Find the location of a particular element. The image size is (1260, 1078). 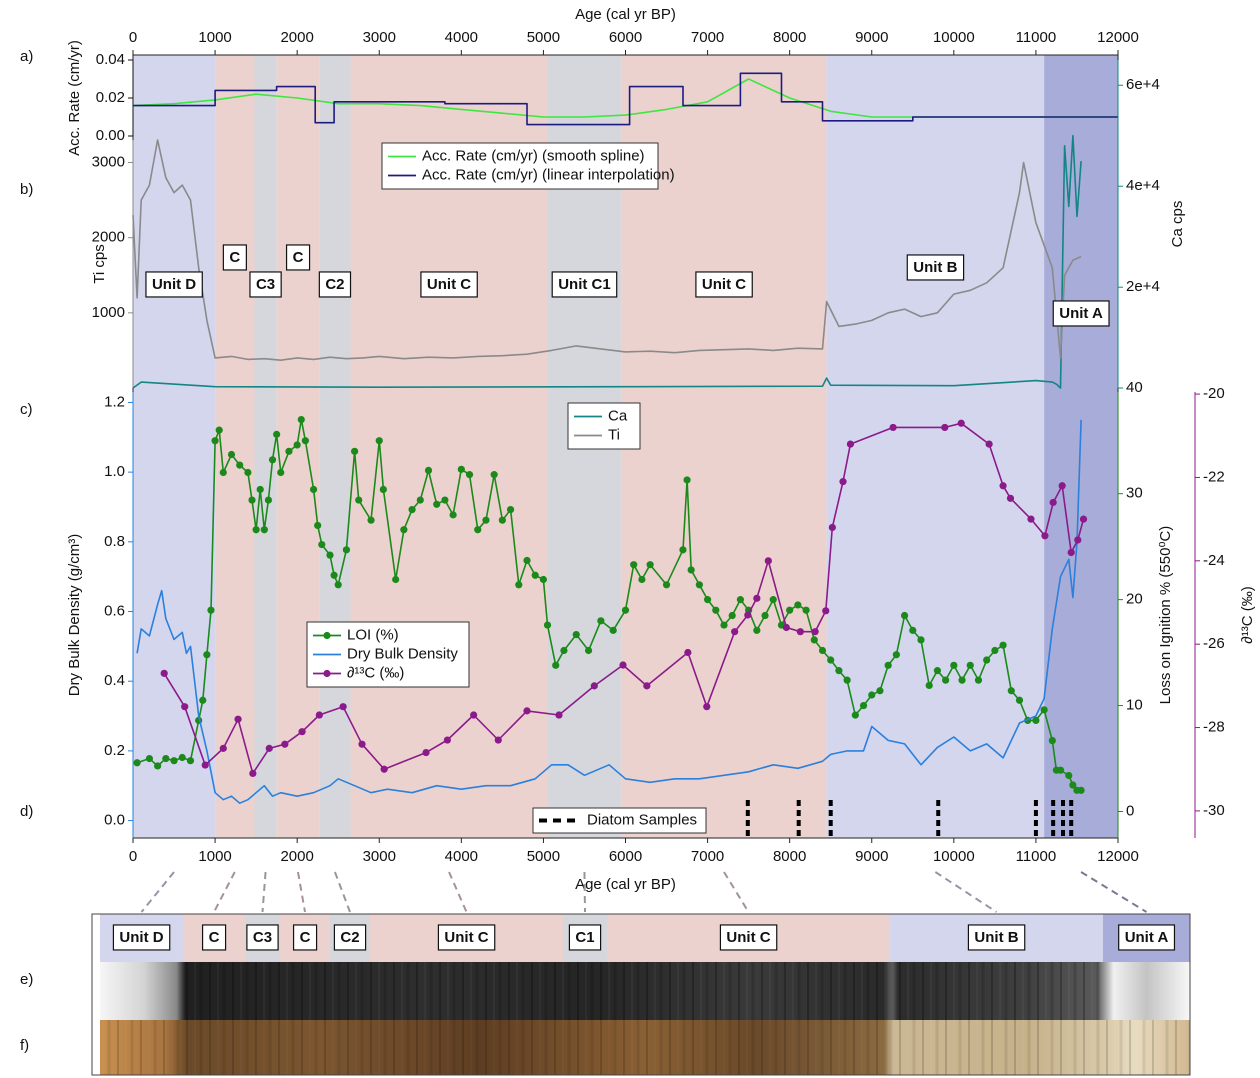

y-tick-label: 6e+4 is located at coordinates (1143, 84).